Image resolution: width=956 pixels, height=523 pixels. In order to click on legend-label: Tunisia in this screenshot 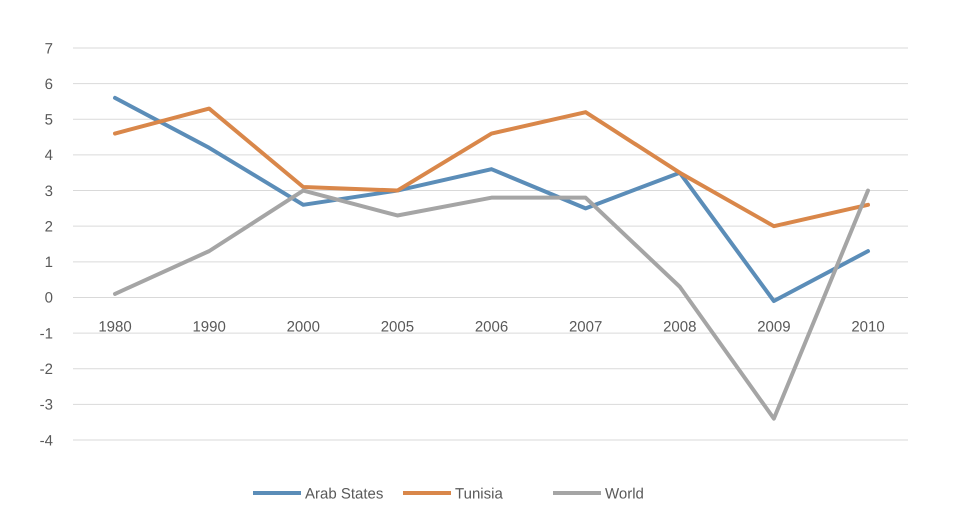, I will do `click(479, 493)`.